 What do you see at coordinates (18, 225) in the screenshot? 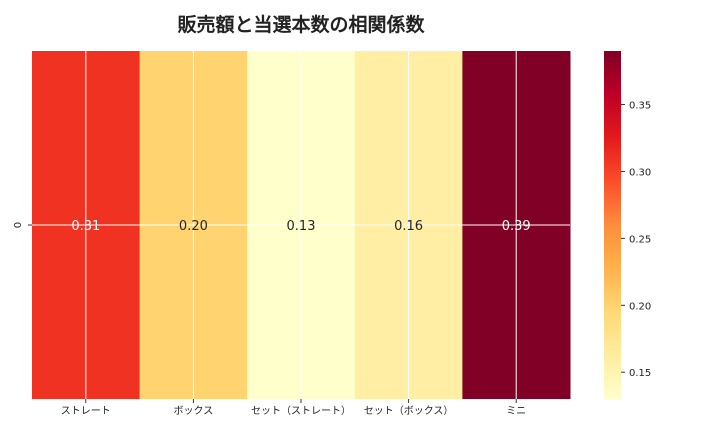
I see `y-tick-label: 0` at bounding box center [18, 225].